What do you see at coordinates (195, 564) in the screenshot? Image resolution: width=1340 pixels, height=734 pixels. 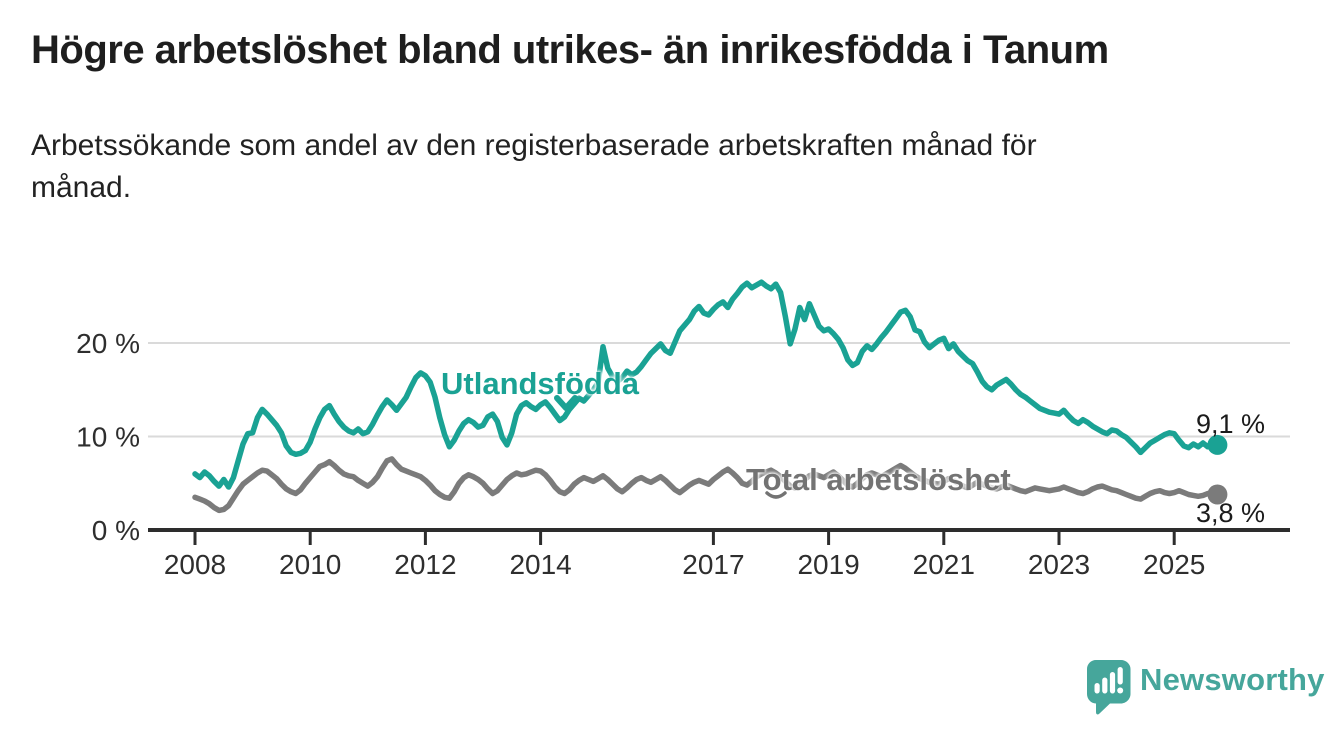 I see `x-tick-label: 2008` at bounding box center [195, 564].